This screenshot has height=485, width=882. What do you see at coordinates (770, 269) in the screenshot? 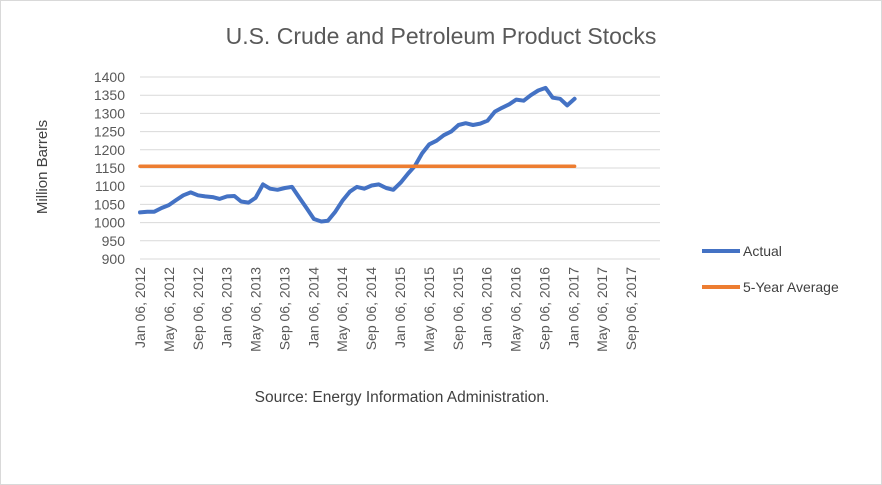
I see `legend: Actual 5-Year Average` at bounding box center [770, 269].